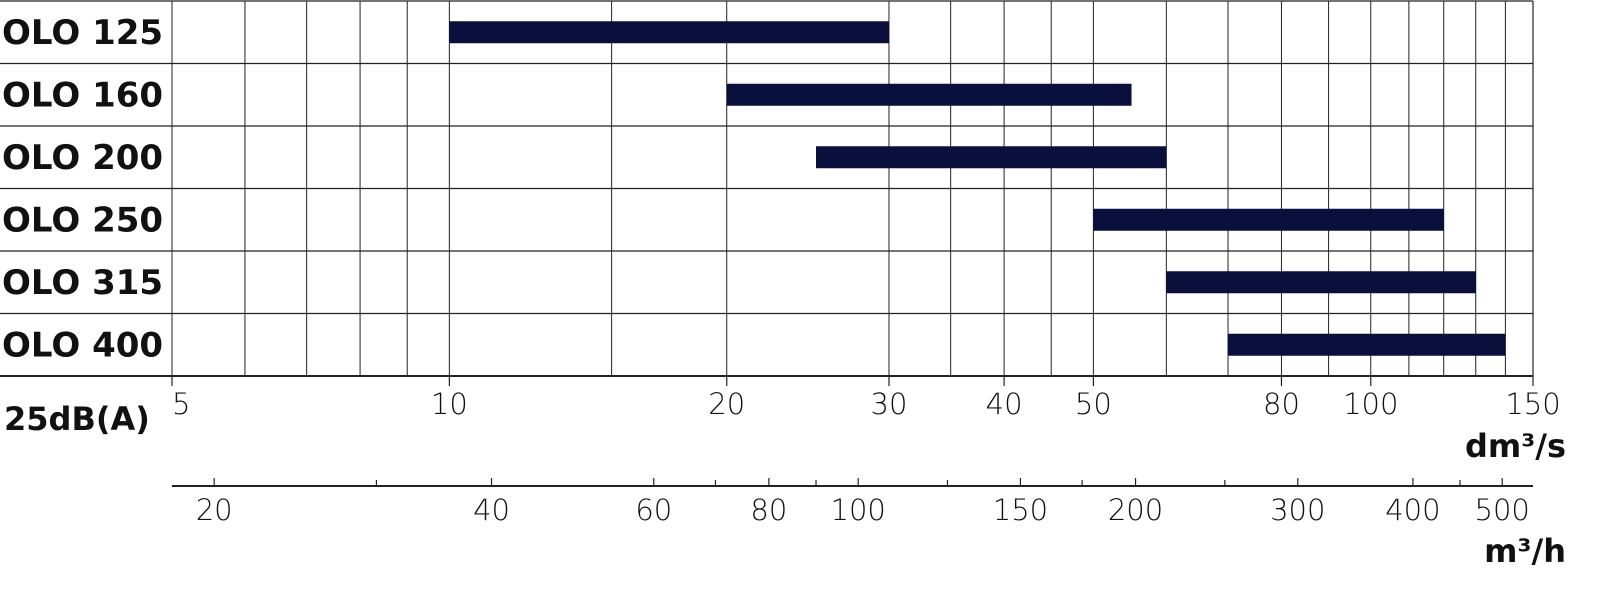  Describe the element at coordinates (1412, 510) in the screenshot. I see `x2-tick-label: 400` at that location.